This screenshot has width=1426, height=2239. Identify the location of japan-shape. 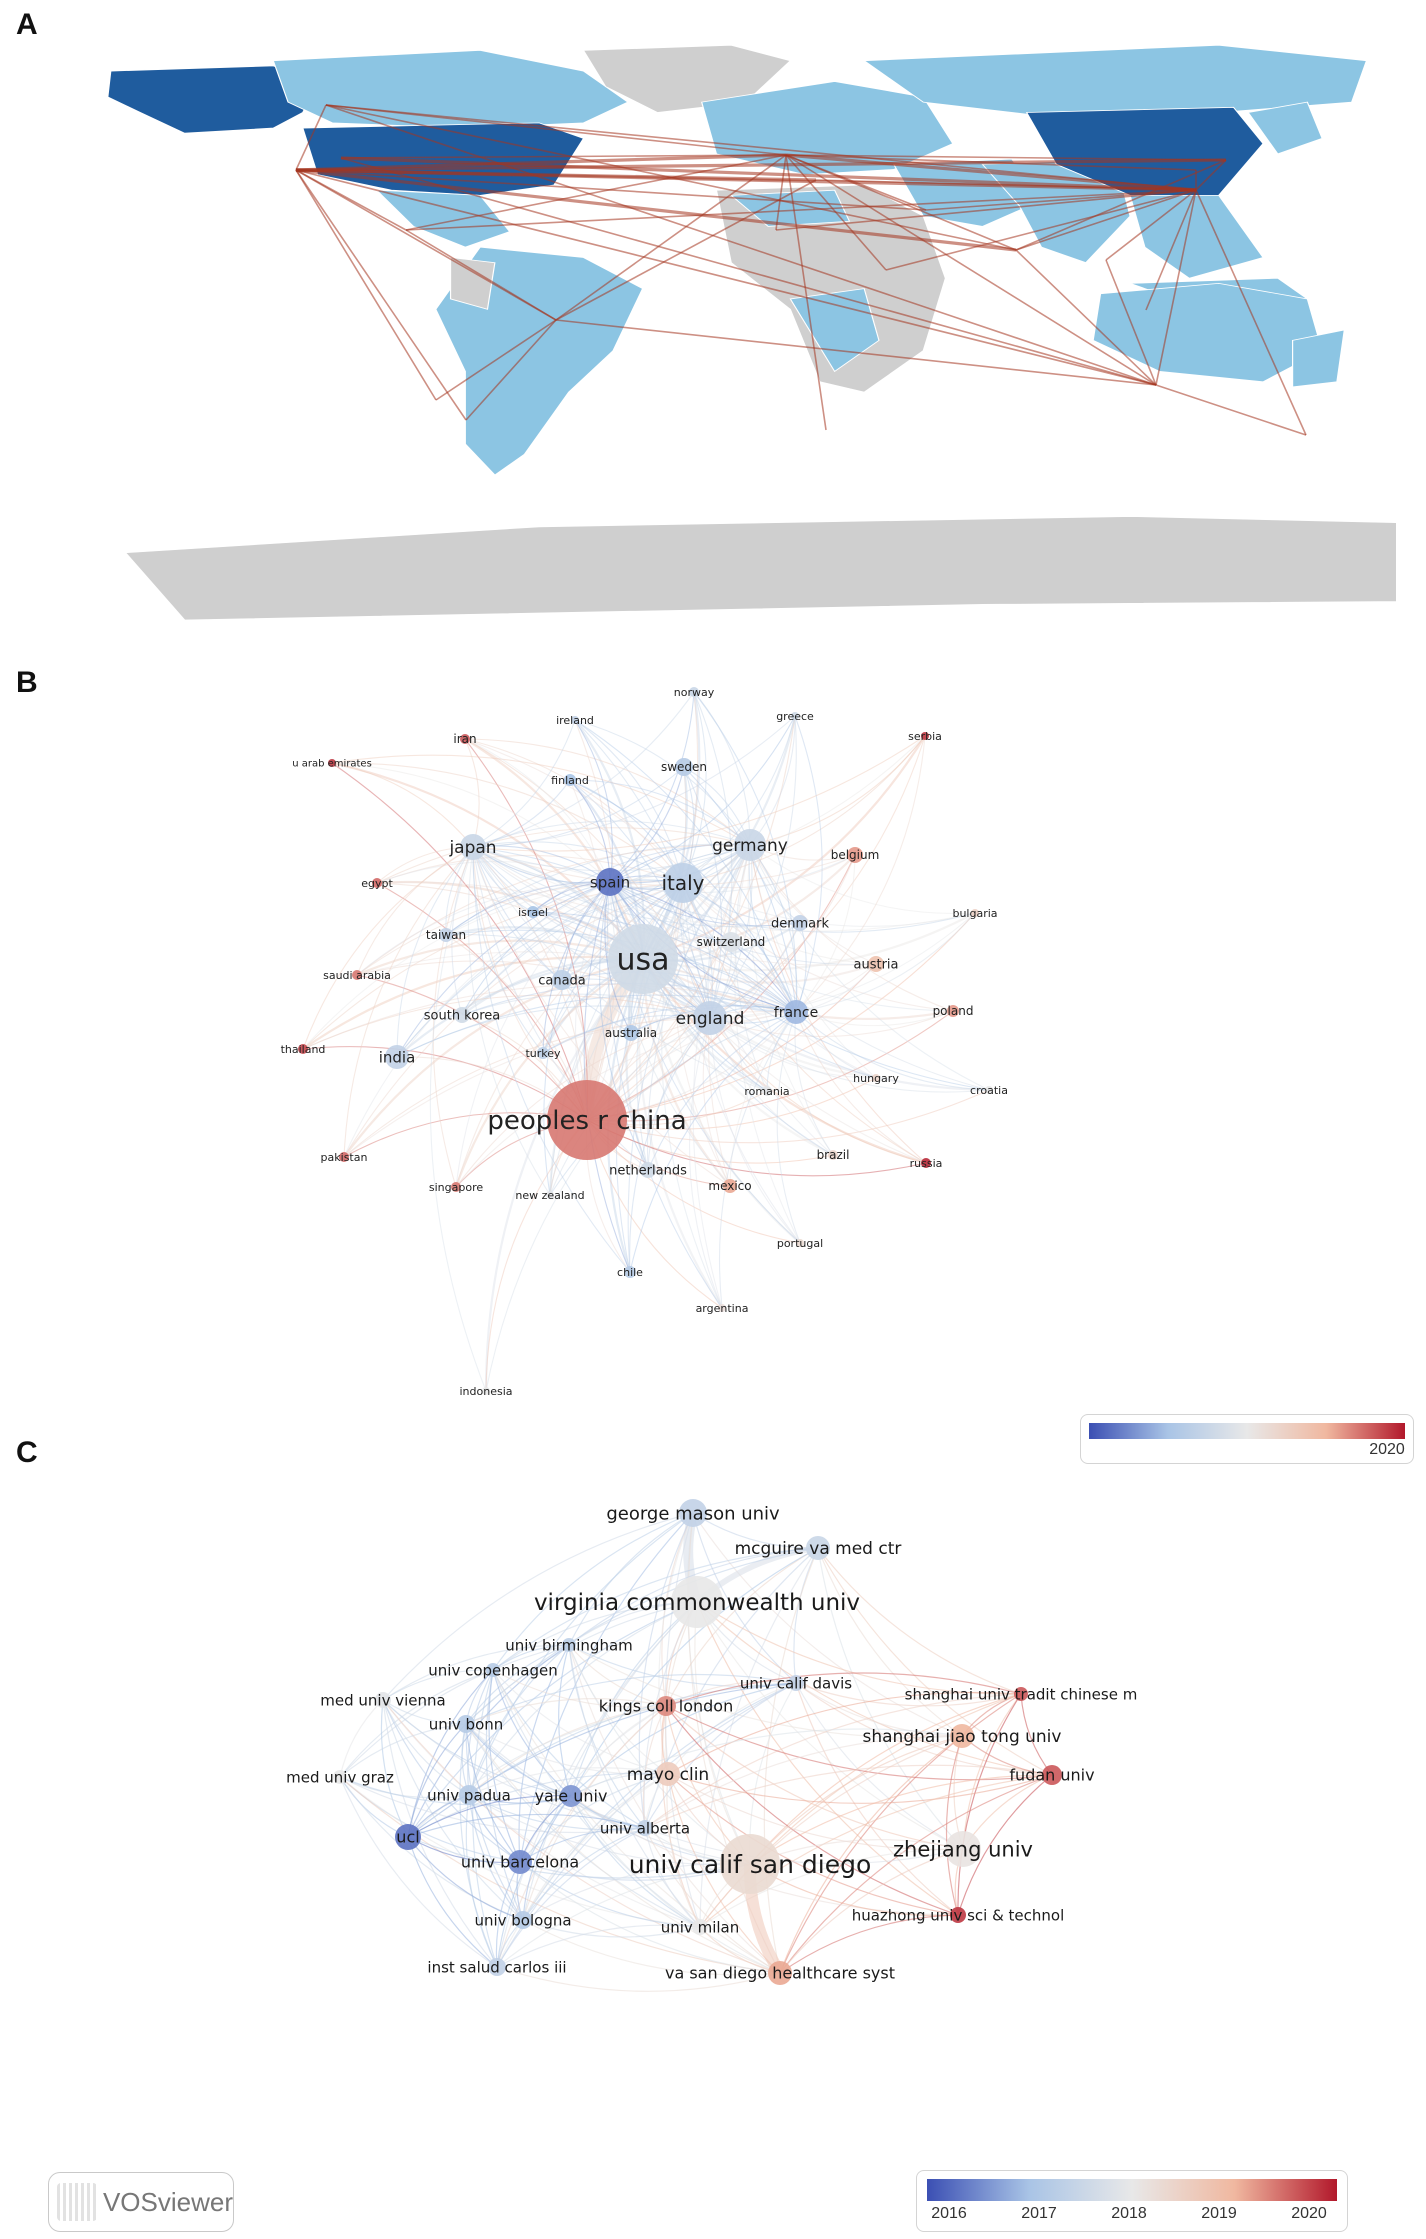
(1285, 128).